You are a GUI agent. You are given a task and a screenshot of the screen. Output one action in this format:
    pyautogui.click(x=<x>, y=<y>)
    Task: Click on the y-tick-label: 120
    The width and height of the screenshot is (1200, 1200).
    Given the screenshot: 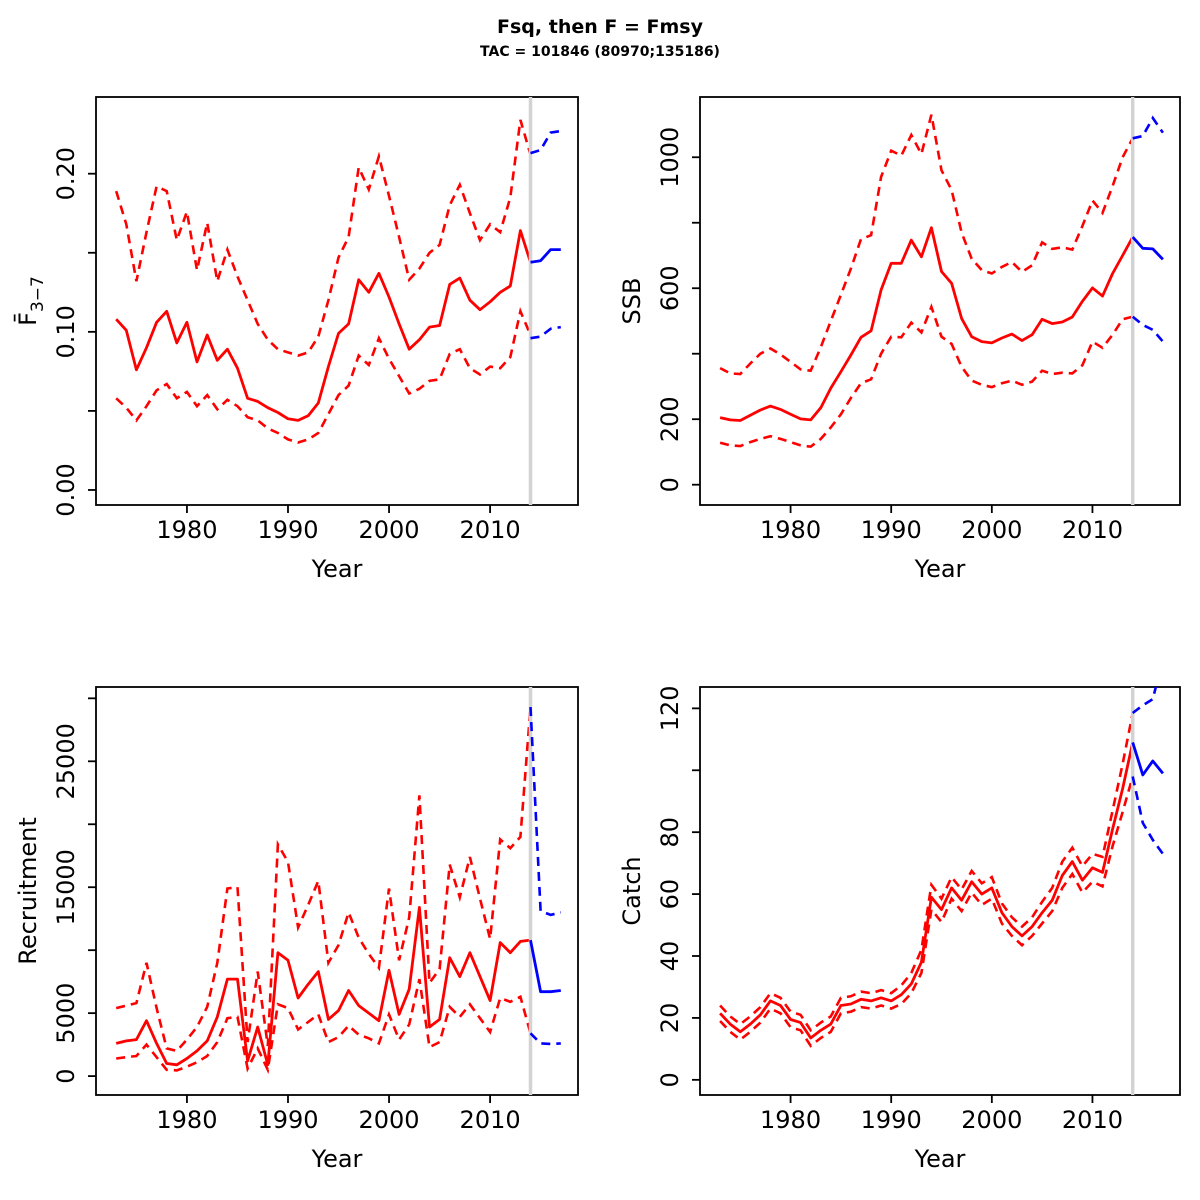 What is the action you would take?
    pyautogui.click(x=670, y=708)
    